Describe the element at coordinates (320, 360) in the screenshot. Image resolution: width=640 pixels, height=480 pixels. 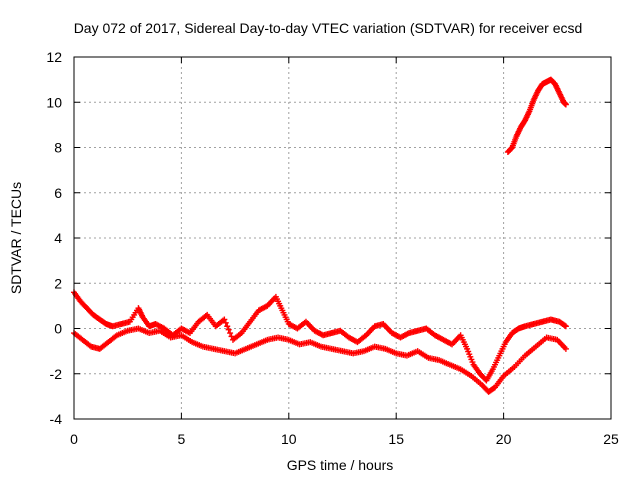
I see `series-lower` at that location.